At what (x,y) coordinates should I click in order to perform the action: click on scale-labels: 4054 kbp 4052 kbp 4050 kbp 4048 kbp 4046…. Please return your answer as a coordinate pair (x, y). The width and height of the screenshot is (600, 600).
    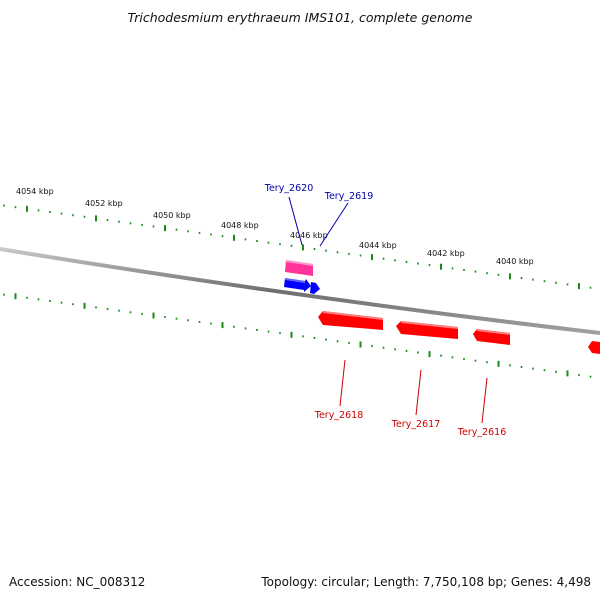
    Looking at the image, I should click on (275, 226).